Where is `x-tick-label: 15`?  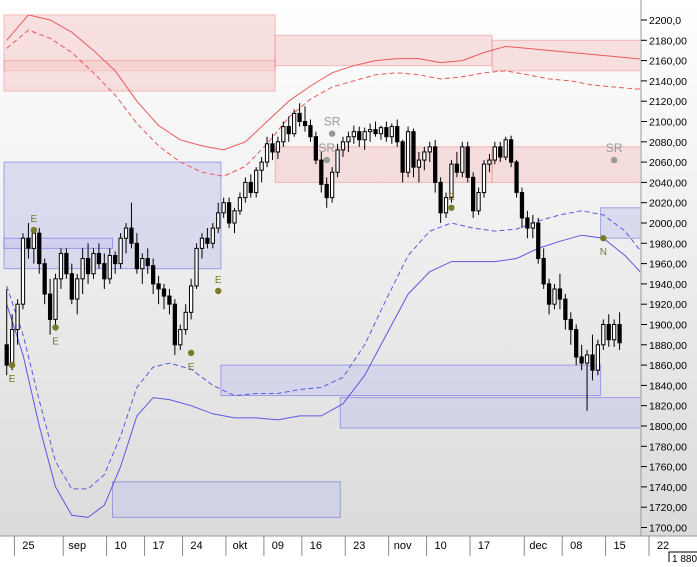 x-tick-label: 15 is located at coordinates (619, 546).